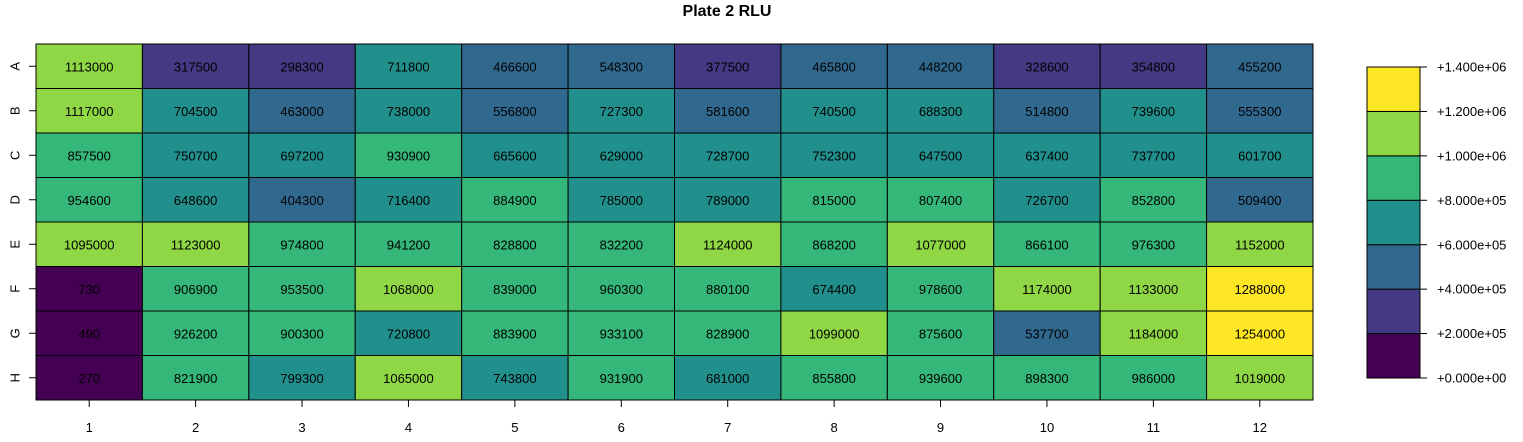  I want to click on cell-value-label: 1068000, so click(408, 289).